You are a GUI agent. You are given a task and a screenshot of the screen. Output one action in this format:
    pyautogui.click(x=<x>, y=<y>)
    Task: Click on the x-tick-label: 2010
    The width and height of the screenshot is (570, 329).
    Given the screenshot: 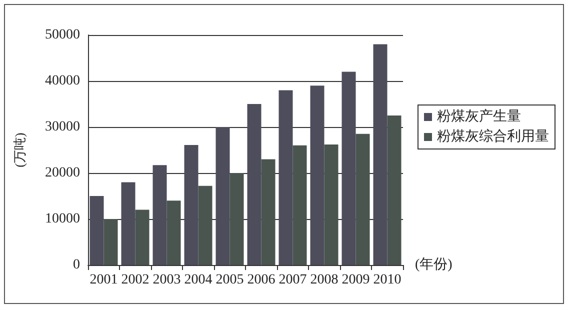 What is the action you would take?
    pyautogui.click(x=387, y=280)
    